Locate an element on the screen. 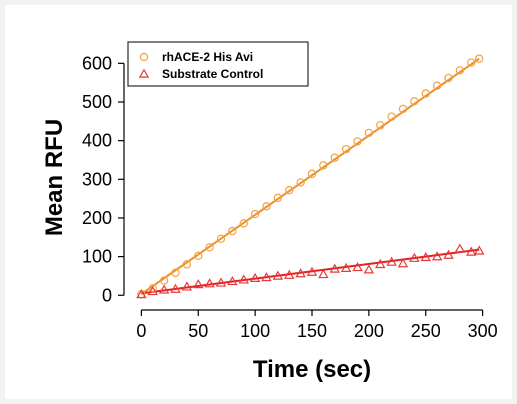  x-ticks-group: 0 50 100 150 200 250 300 is located at coordinates (317, 325).